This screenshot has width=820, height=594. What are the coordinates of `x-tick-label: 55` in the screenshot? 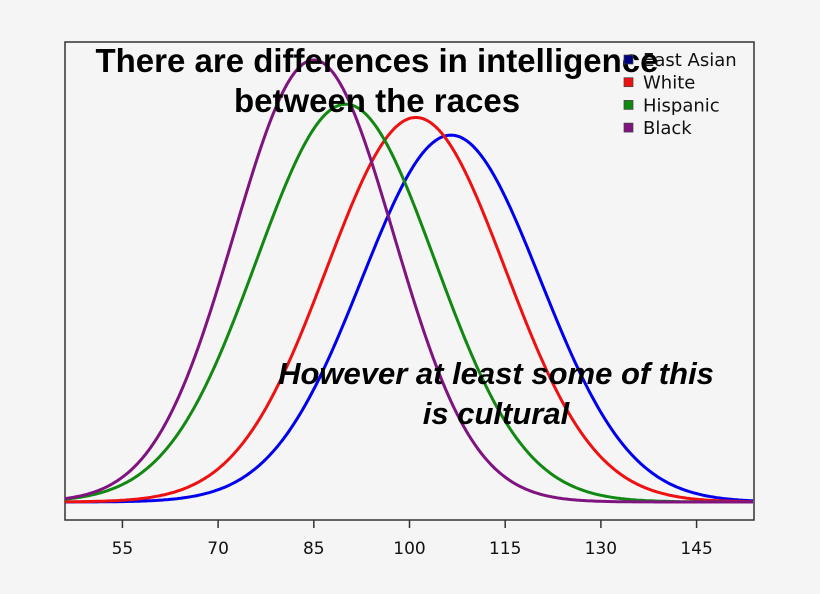 It's located at (123, 549).